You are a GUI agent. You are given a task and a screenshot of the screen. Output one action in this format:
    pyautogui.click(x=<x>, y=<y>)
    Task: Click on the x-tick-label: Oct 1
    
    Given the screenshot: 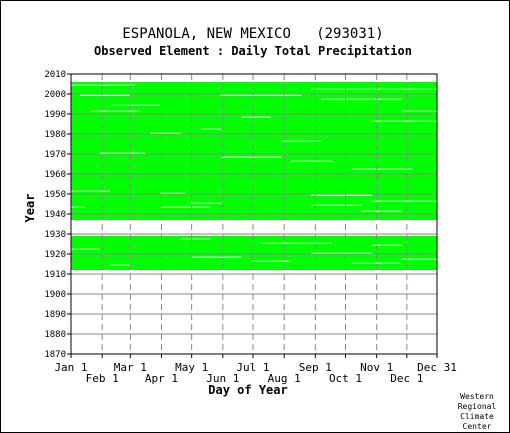 What is the action you would take?
    pyautogui.click(x=345, y=378)
    